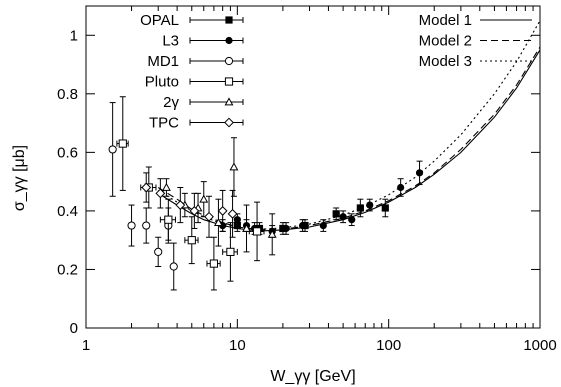 The width and height of the screenshot is (561, 387). Describe the element at coordinates (67, 94) in the screenshot. I see `y-tick-label: 0.8` at that location.